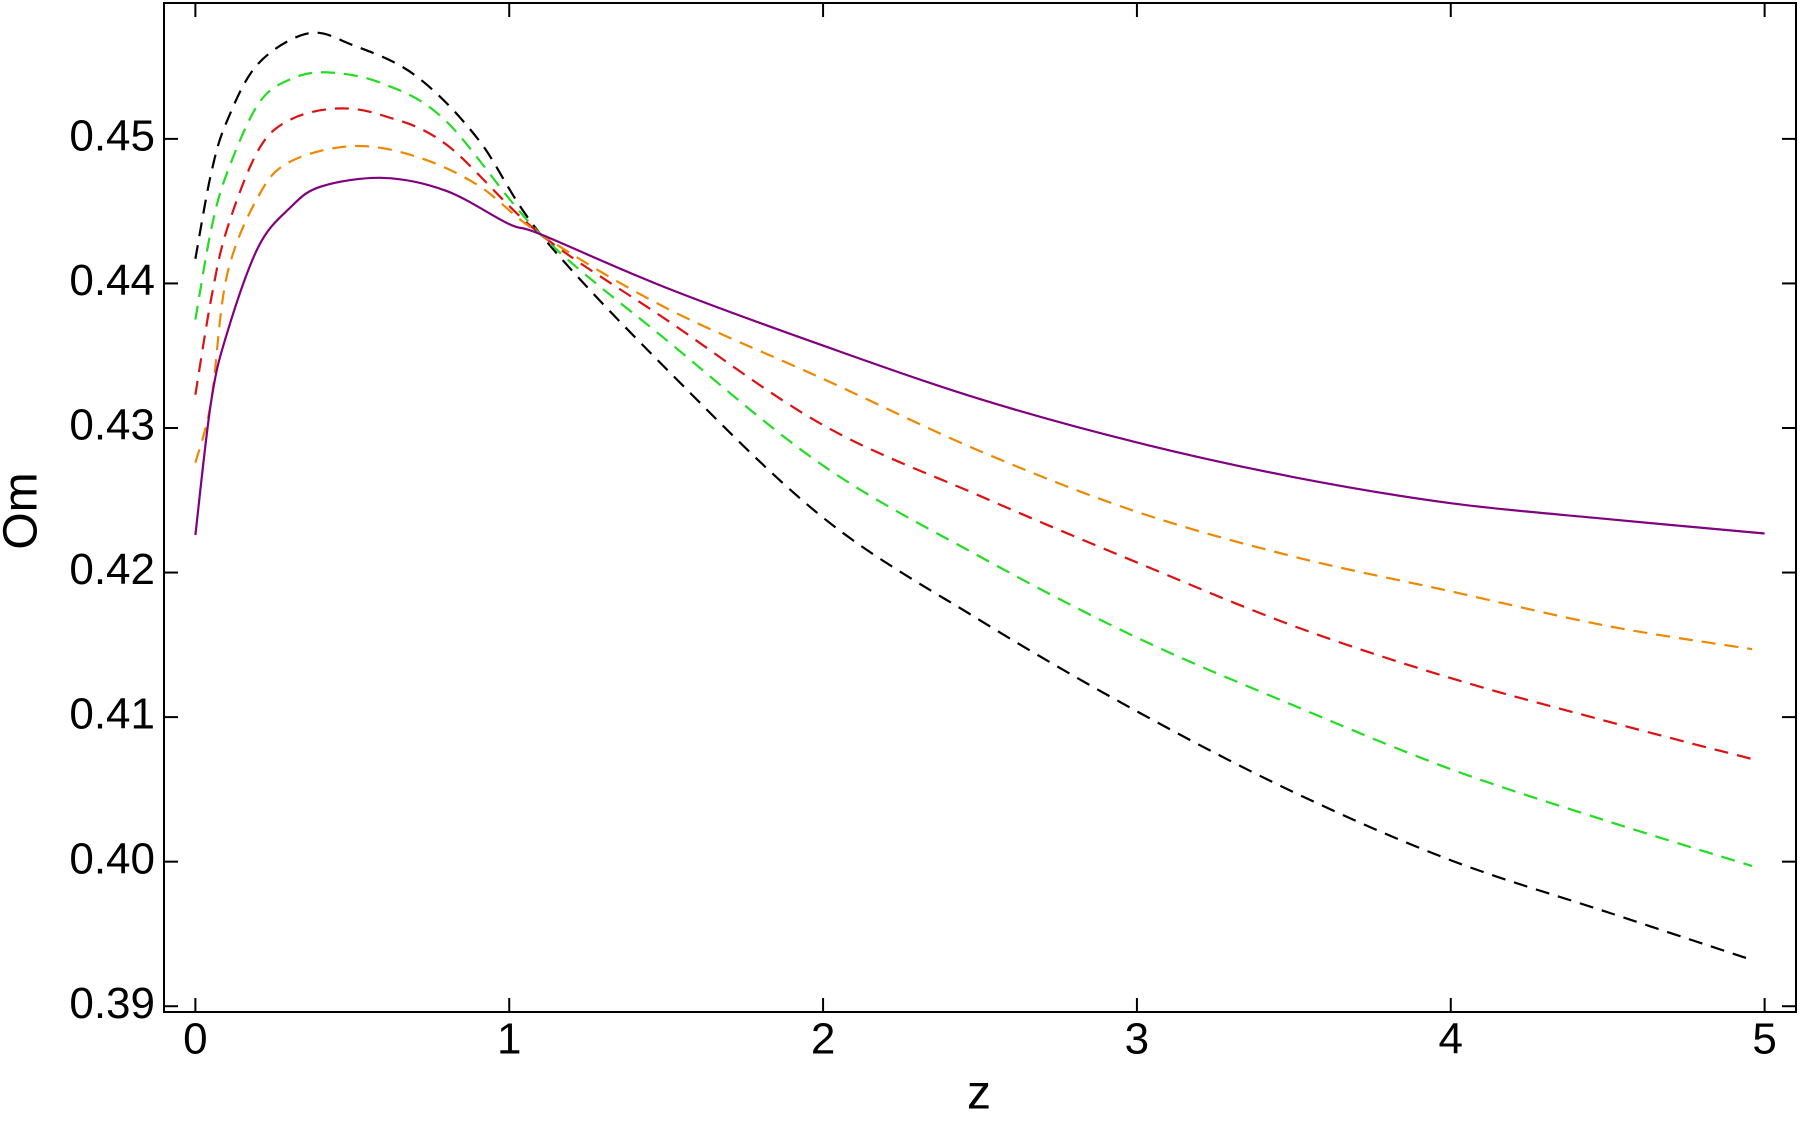  What do you see at coordinates (112, 136) in the screenshot?
I see `y-tick-label: 0.45` at bounding box center [112, 136].